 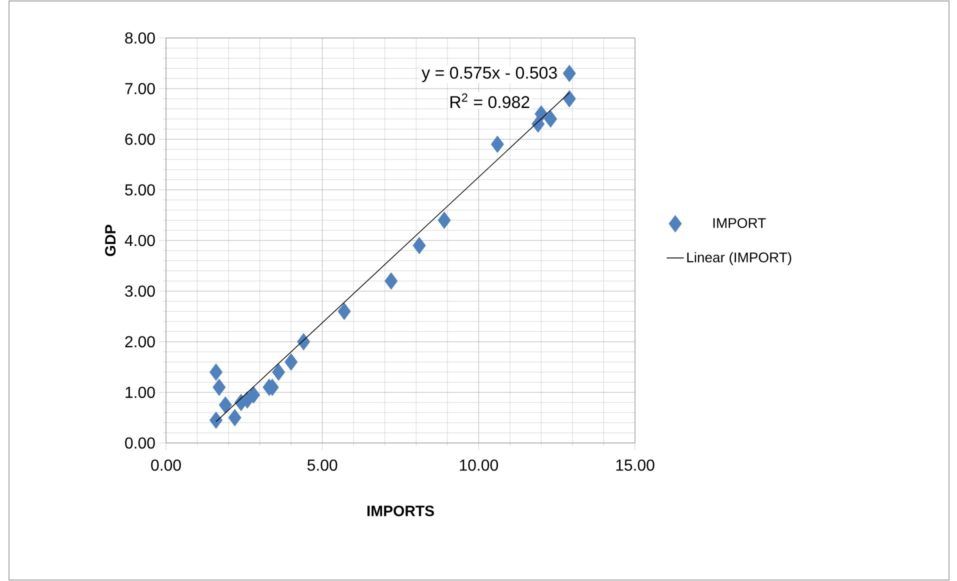 I want to click on y-tick-label: 5.00, so click(x=140, y=190).